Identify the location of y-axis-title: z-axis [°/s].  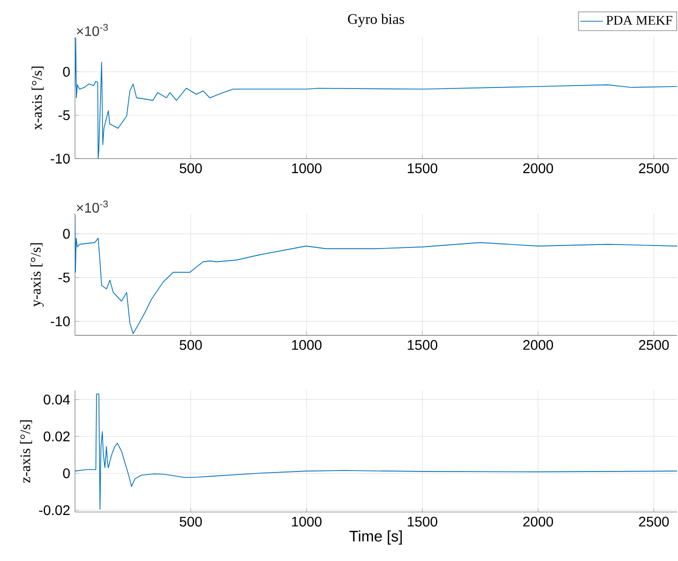
(26, 451).